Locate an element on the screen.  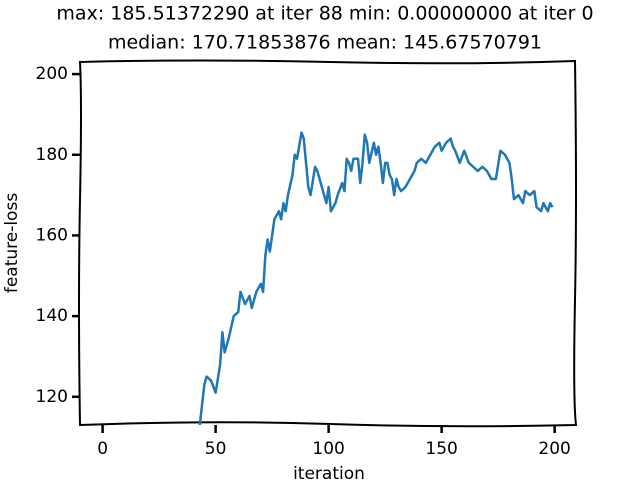
x-axis-label: iteration is located at coordinates (329, 472).